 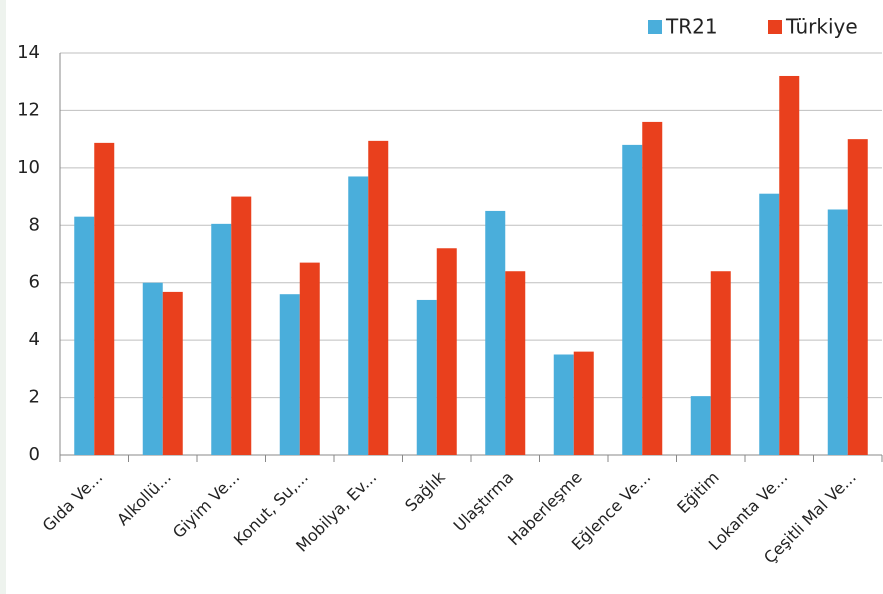 I want to click on y-tick-label: 2, so click(x=34, y=397).